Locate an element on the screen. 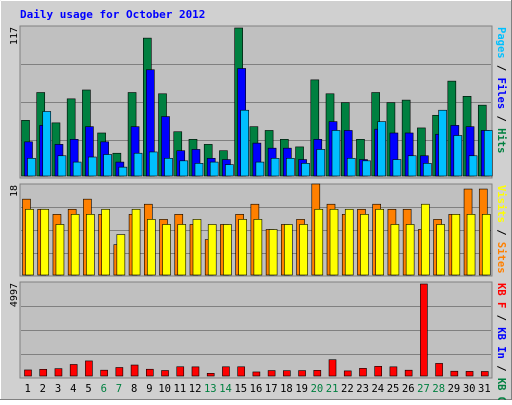 The image size is (512, 405). day-label: 26 is located at coordinates (408, 389).